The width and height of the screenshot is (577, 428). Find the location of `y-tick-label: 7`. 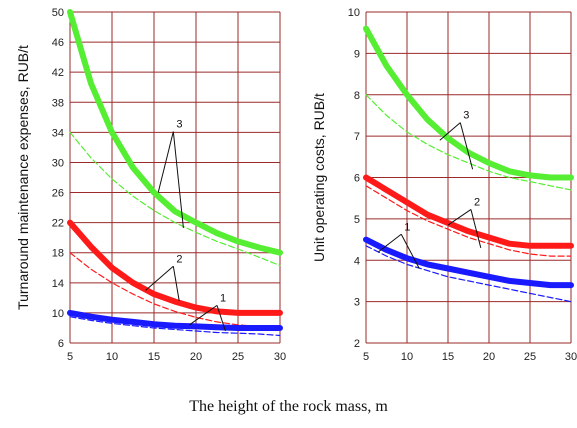

y-tick-label: 7 is located at coordinates (357, 137).